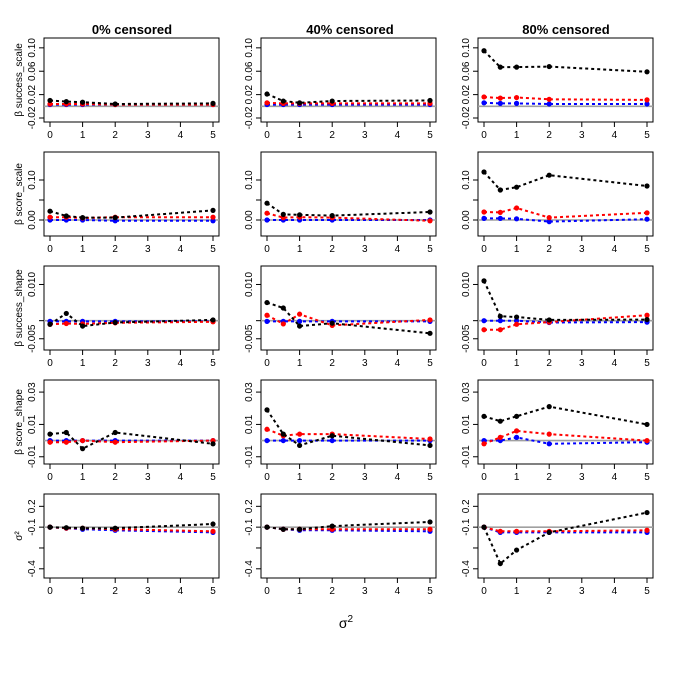 This screenshot has height=700, width=700. Describe the element at coordinates (466, 527) in the screenshot. I see `y-tick-label: -0.1` at that location.